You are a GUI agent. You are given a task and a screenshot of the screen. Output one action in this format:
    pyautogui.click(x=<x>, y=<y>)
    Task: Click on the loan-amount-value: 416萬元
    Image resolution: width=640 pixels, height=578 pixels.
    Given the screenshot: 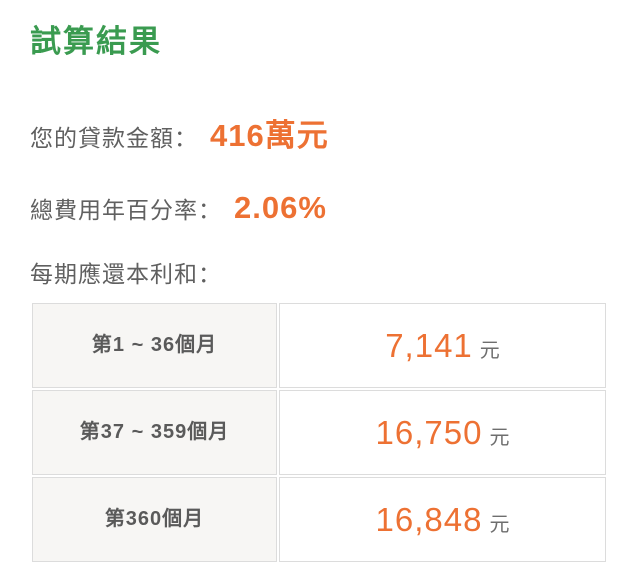 What is the action you would take?
    pyautogui.click(x=269, y=135)
    